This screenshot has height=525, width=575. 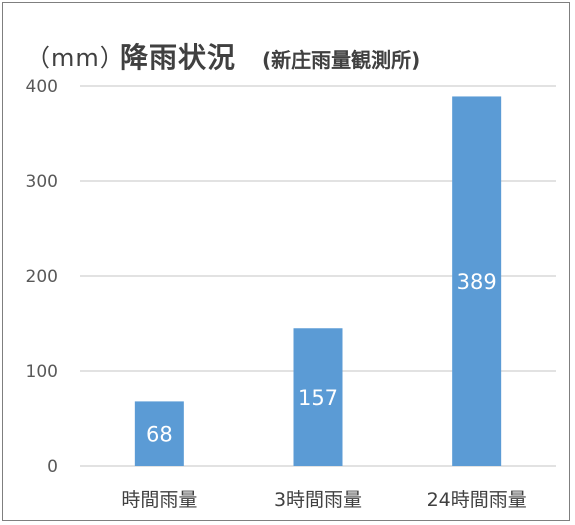 What do you see at coordinates (42, 182) in the screenshot?
I see `y-tick-label: 300` at bounding box center [42, 182].